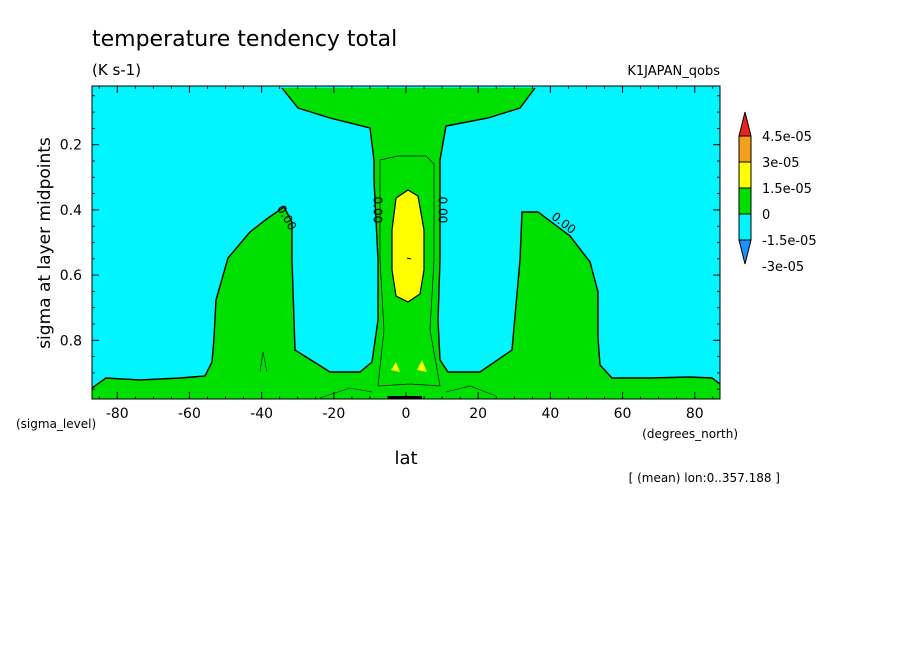 The height and width of the screenshot is (654, 904). What do you see at coordinates (405, 397) in the screenshot?
I see `dark-spot` at bounding box center [405, 397].